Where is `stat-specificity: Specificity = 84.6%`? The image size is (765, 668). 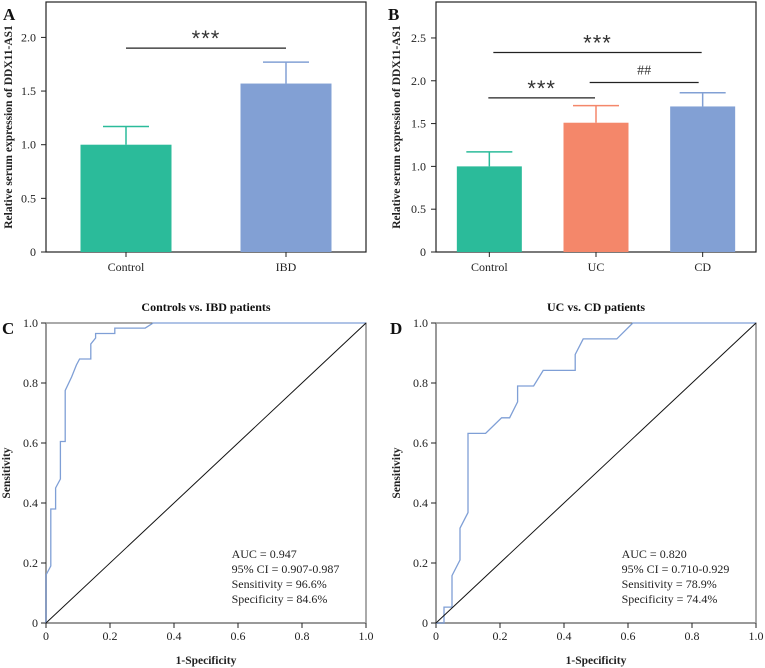 stat-specificity: Specificity = 84.6% is located at coordinates (280, 599).